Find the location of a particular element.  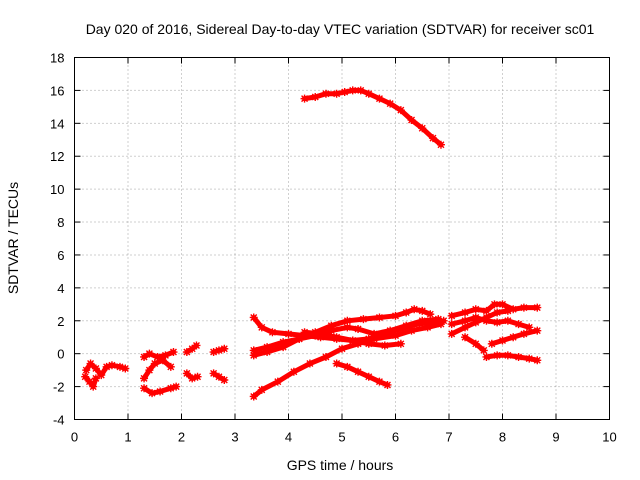

x-tick-label: 4 is located at coordinates (288, 437).